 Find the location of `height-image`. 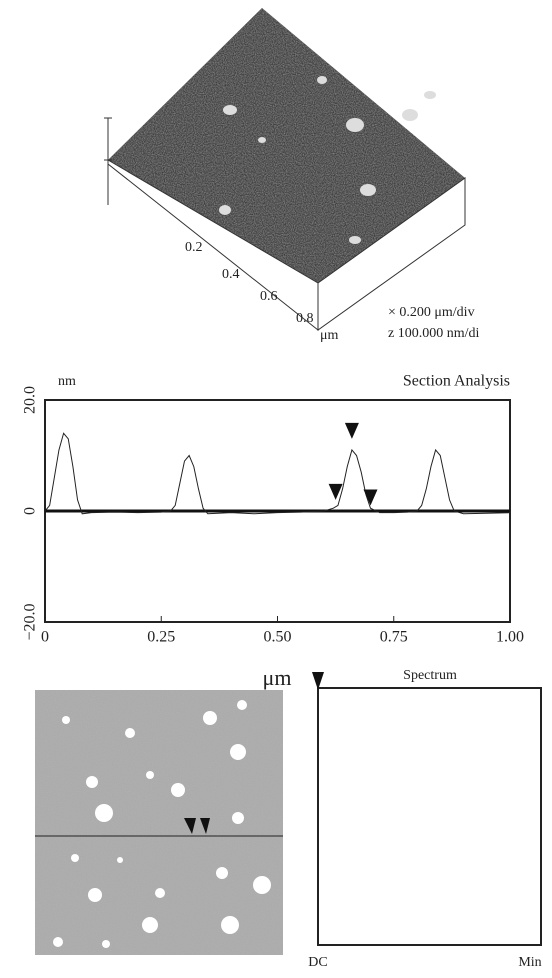

height-image is located at coordinates (159, 822).